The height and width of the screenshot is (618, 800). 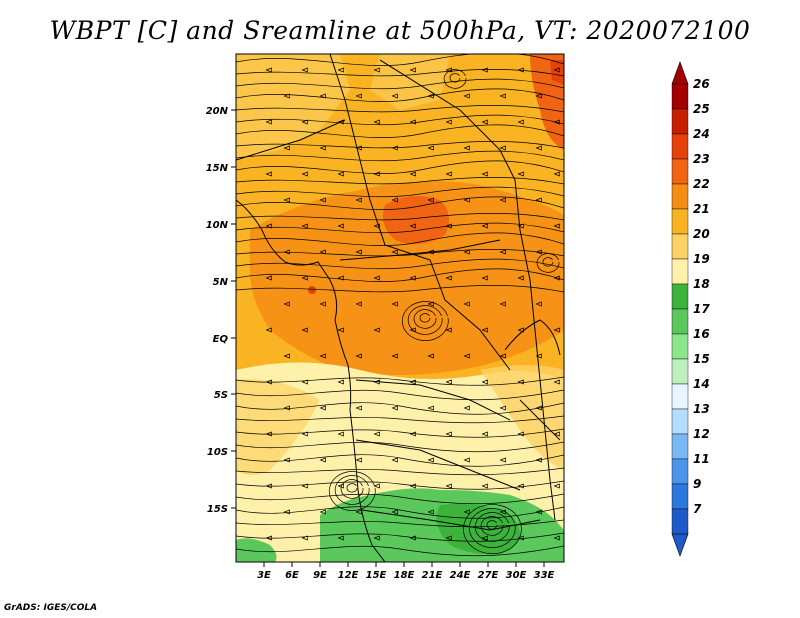 What do you see at coordinates (680, 545) in the screenshot?
I see `colorbar-bottom-arrow` at bounding box center [680, 545].